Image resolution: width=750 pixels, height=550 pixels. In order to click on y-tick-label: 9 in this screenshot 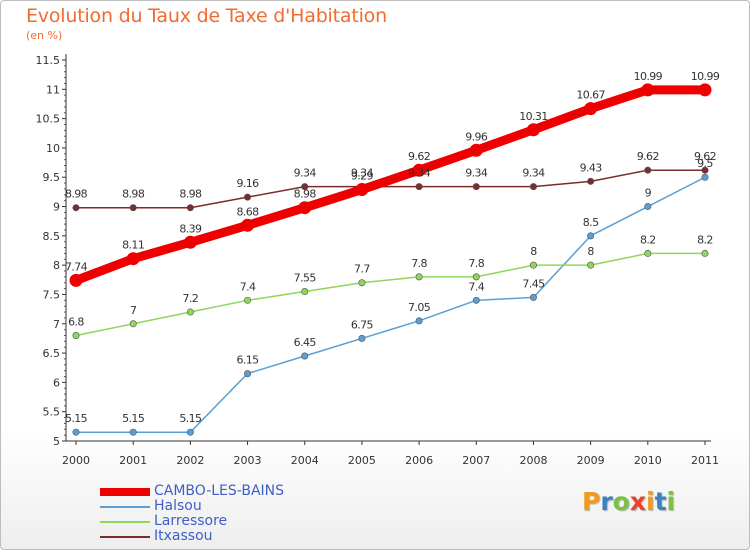, I will do `click(56, 207)`.